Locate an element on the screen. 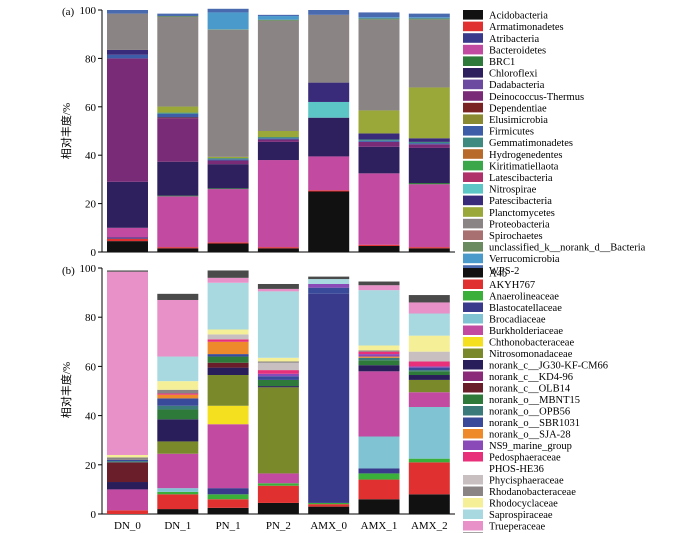 Image resolution: width=700 pixels, height=533 pixels. x-tick-label: AMX_0 is located at coordinates (328, 526).